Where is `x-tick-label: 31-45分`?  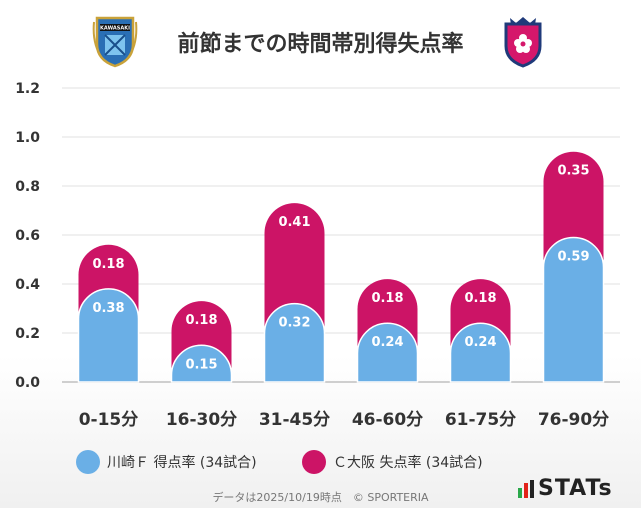 x-tick-label: 31-45分 is located at coordinates (294, 420).